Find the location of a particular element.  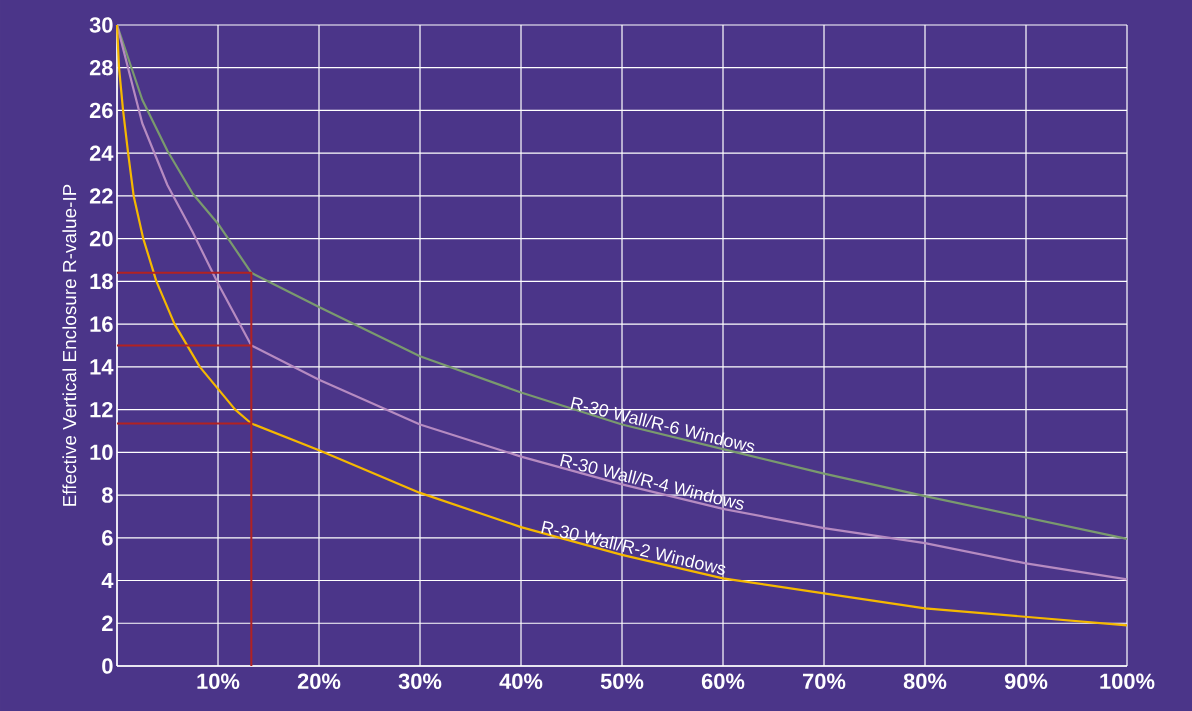

y-tick-label: 22 is located at coordinates (101, 196).